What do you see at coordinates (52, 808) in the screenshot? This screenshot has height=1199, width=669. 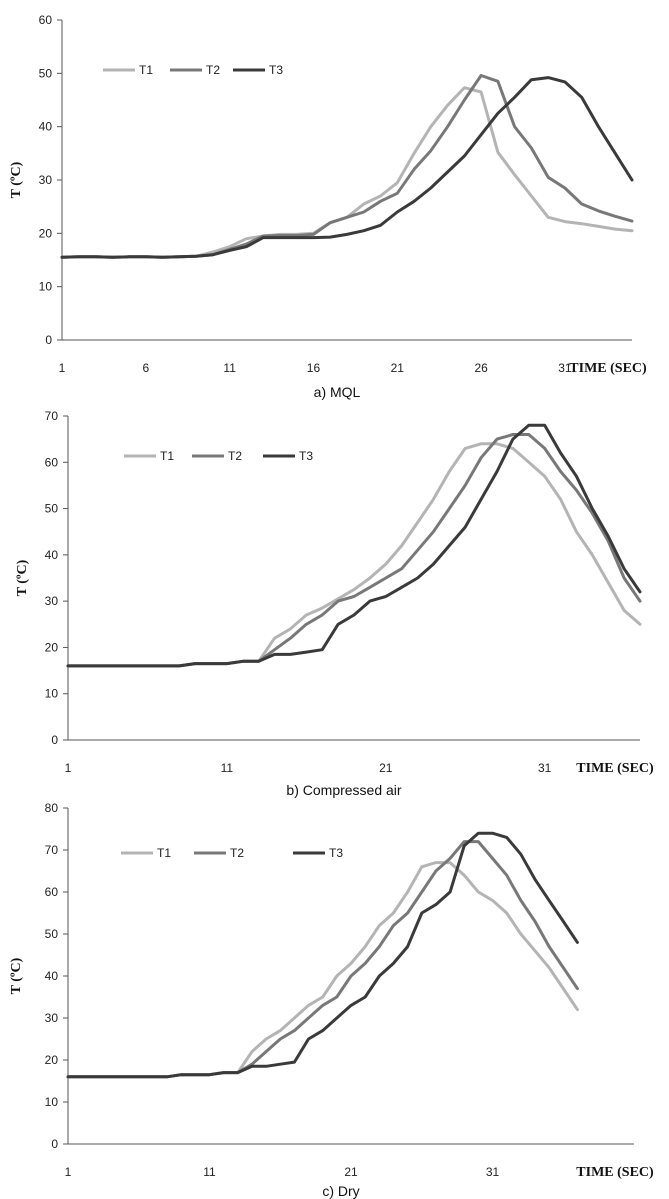 I see `y-tick-label: 80` at bounding box center [52, 808].